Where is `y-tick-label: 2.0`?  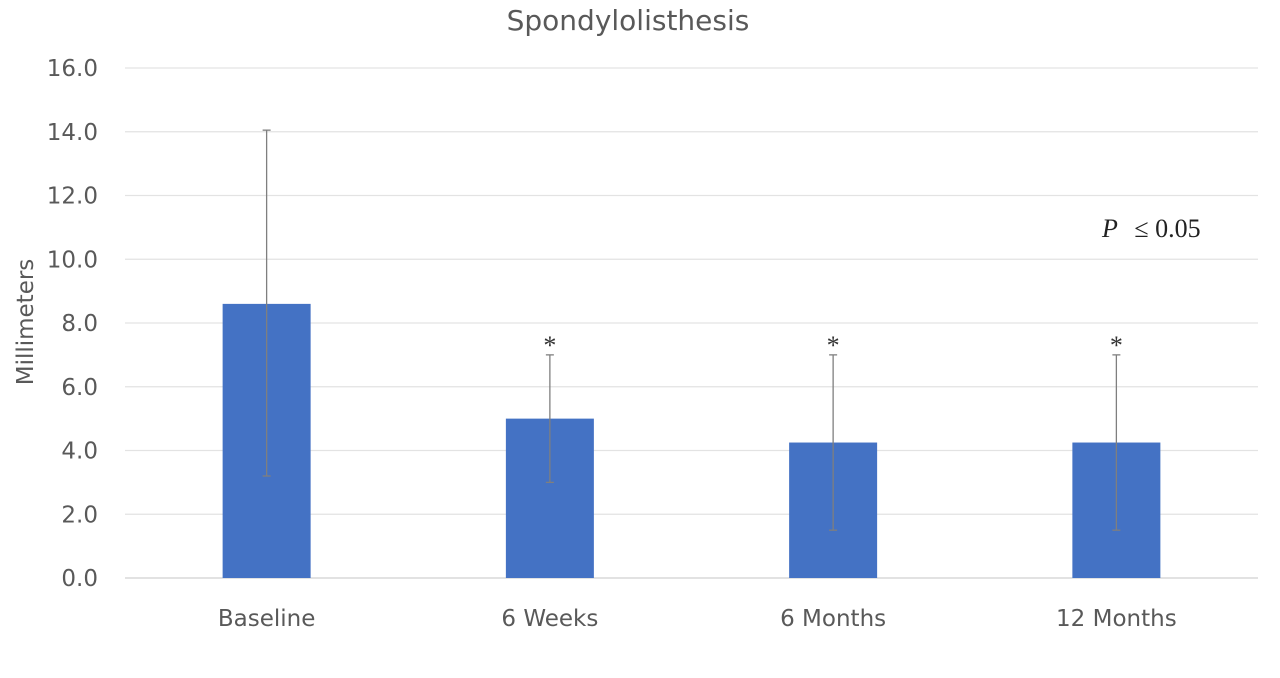
y-tick-label: 2.0 is located at coordinates (79, 515).